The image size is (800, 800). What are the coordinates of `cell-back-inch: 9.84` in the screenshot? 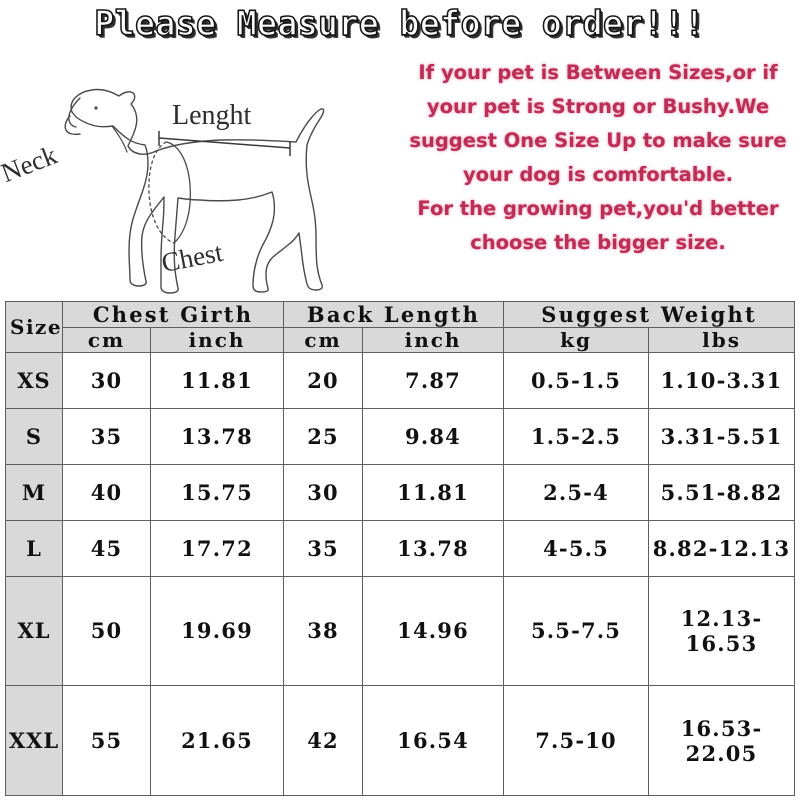 It's located at (433, 436).